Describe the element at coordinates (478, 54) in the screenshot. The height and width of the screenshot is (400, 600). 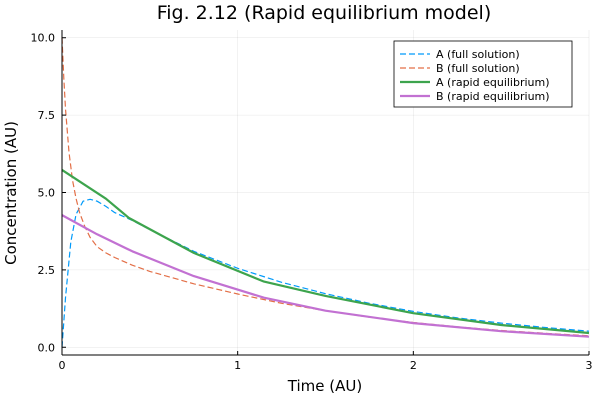
I see `legend-label: A (full solution)` at that location.